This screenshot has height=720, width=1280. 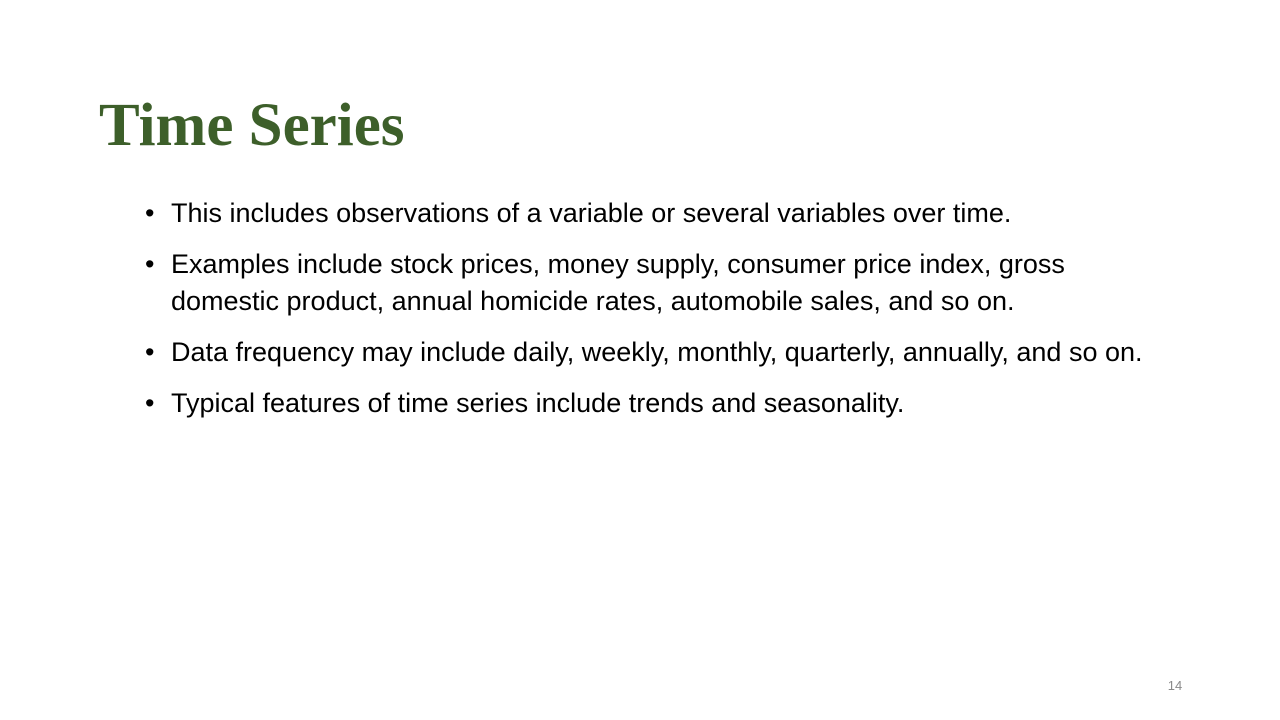 I want to click on page-number: 14, so click(x=1175, y=685).